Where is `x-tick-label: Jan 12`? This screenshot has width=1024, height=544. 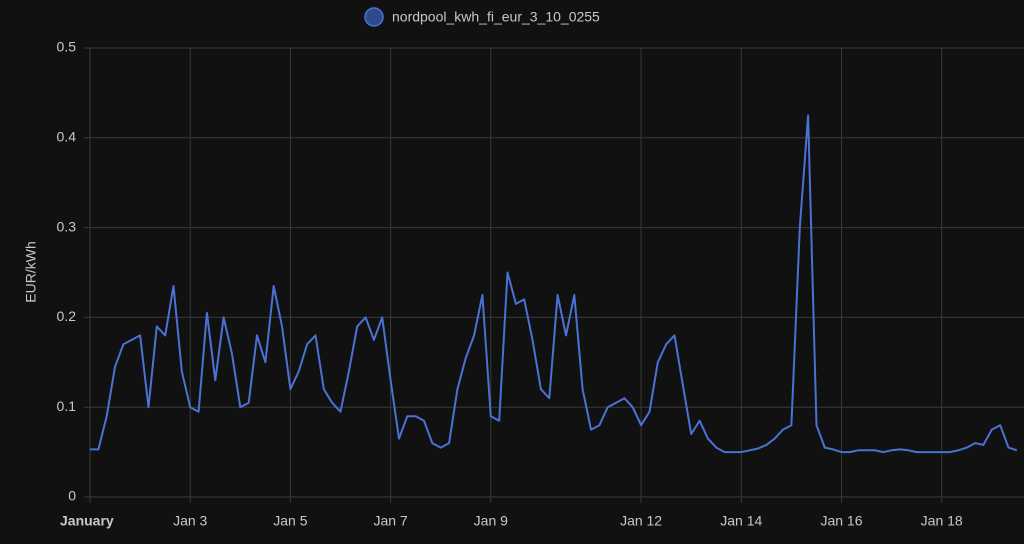
x-tick-label: Jan 12 is located at coordinates (641, 521).